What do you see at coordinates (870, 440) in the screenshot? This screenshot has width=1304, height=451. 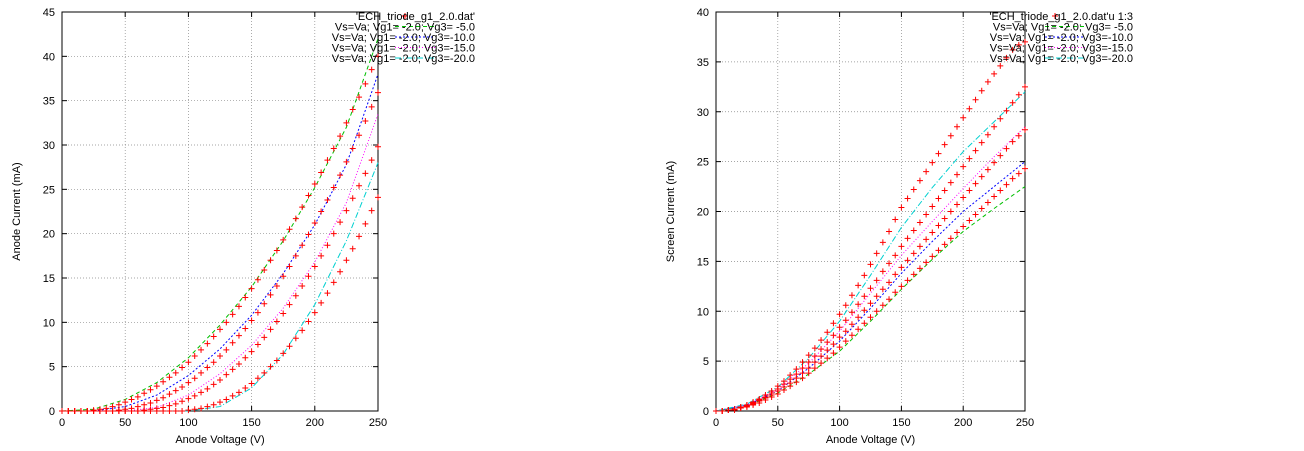 I see `x-axis-label: Anode Voltage (V)` at bounding box center [870, 440].